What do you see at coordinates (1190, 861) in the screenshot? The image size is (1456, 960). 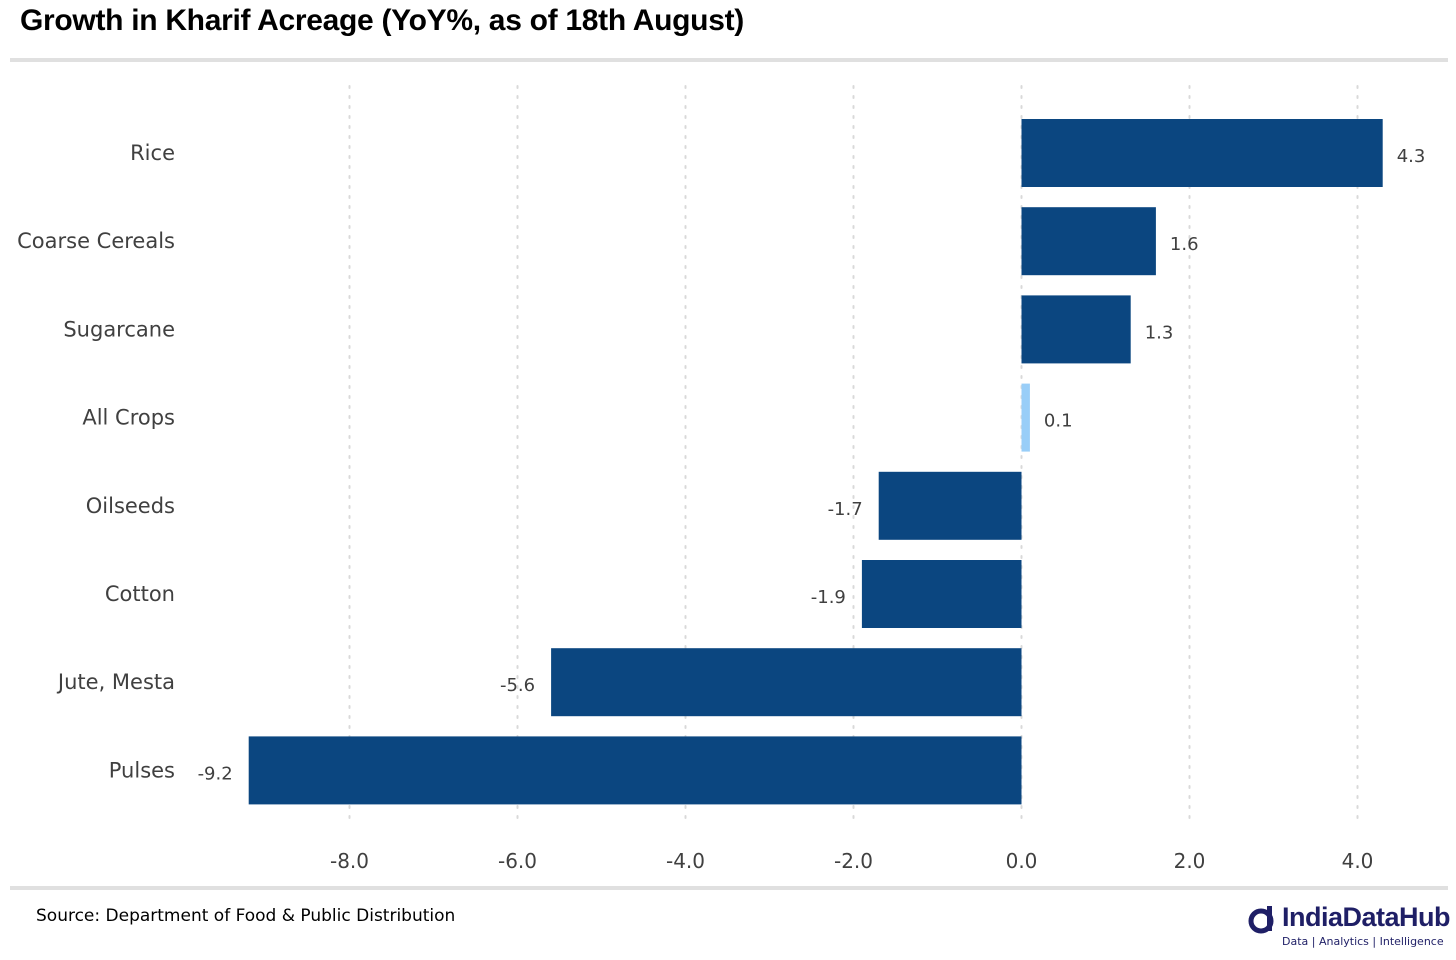 I see `x-tick-label: 2.0` at bounding box center [1190, 861].